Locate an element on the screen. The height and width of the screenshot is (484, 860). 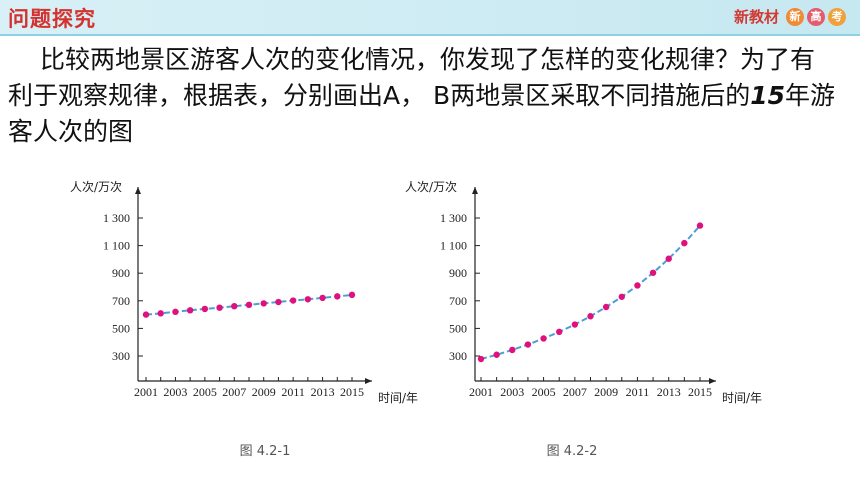
chart2-y-tick-label: 900 is located at coordinates (458, 273).